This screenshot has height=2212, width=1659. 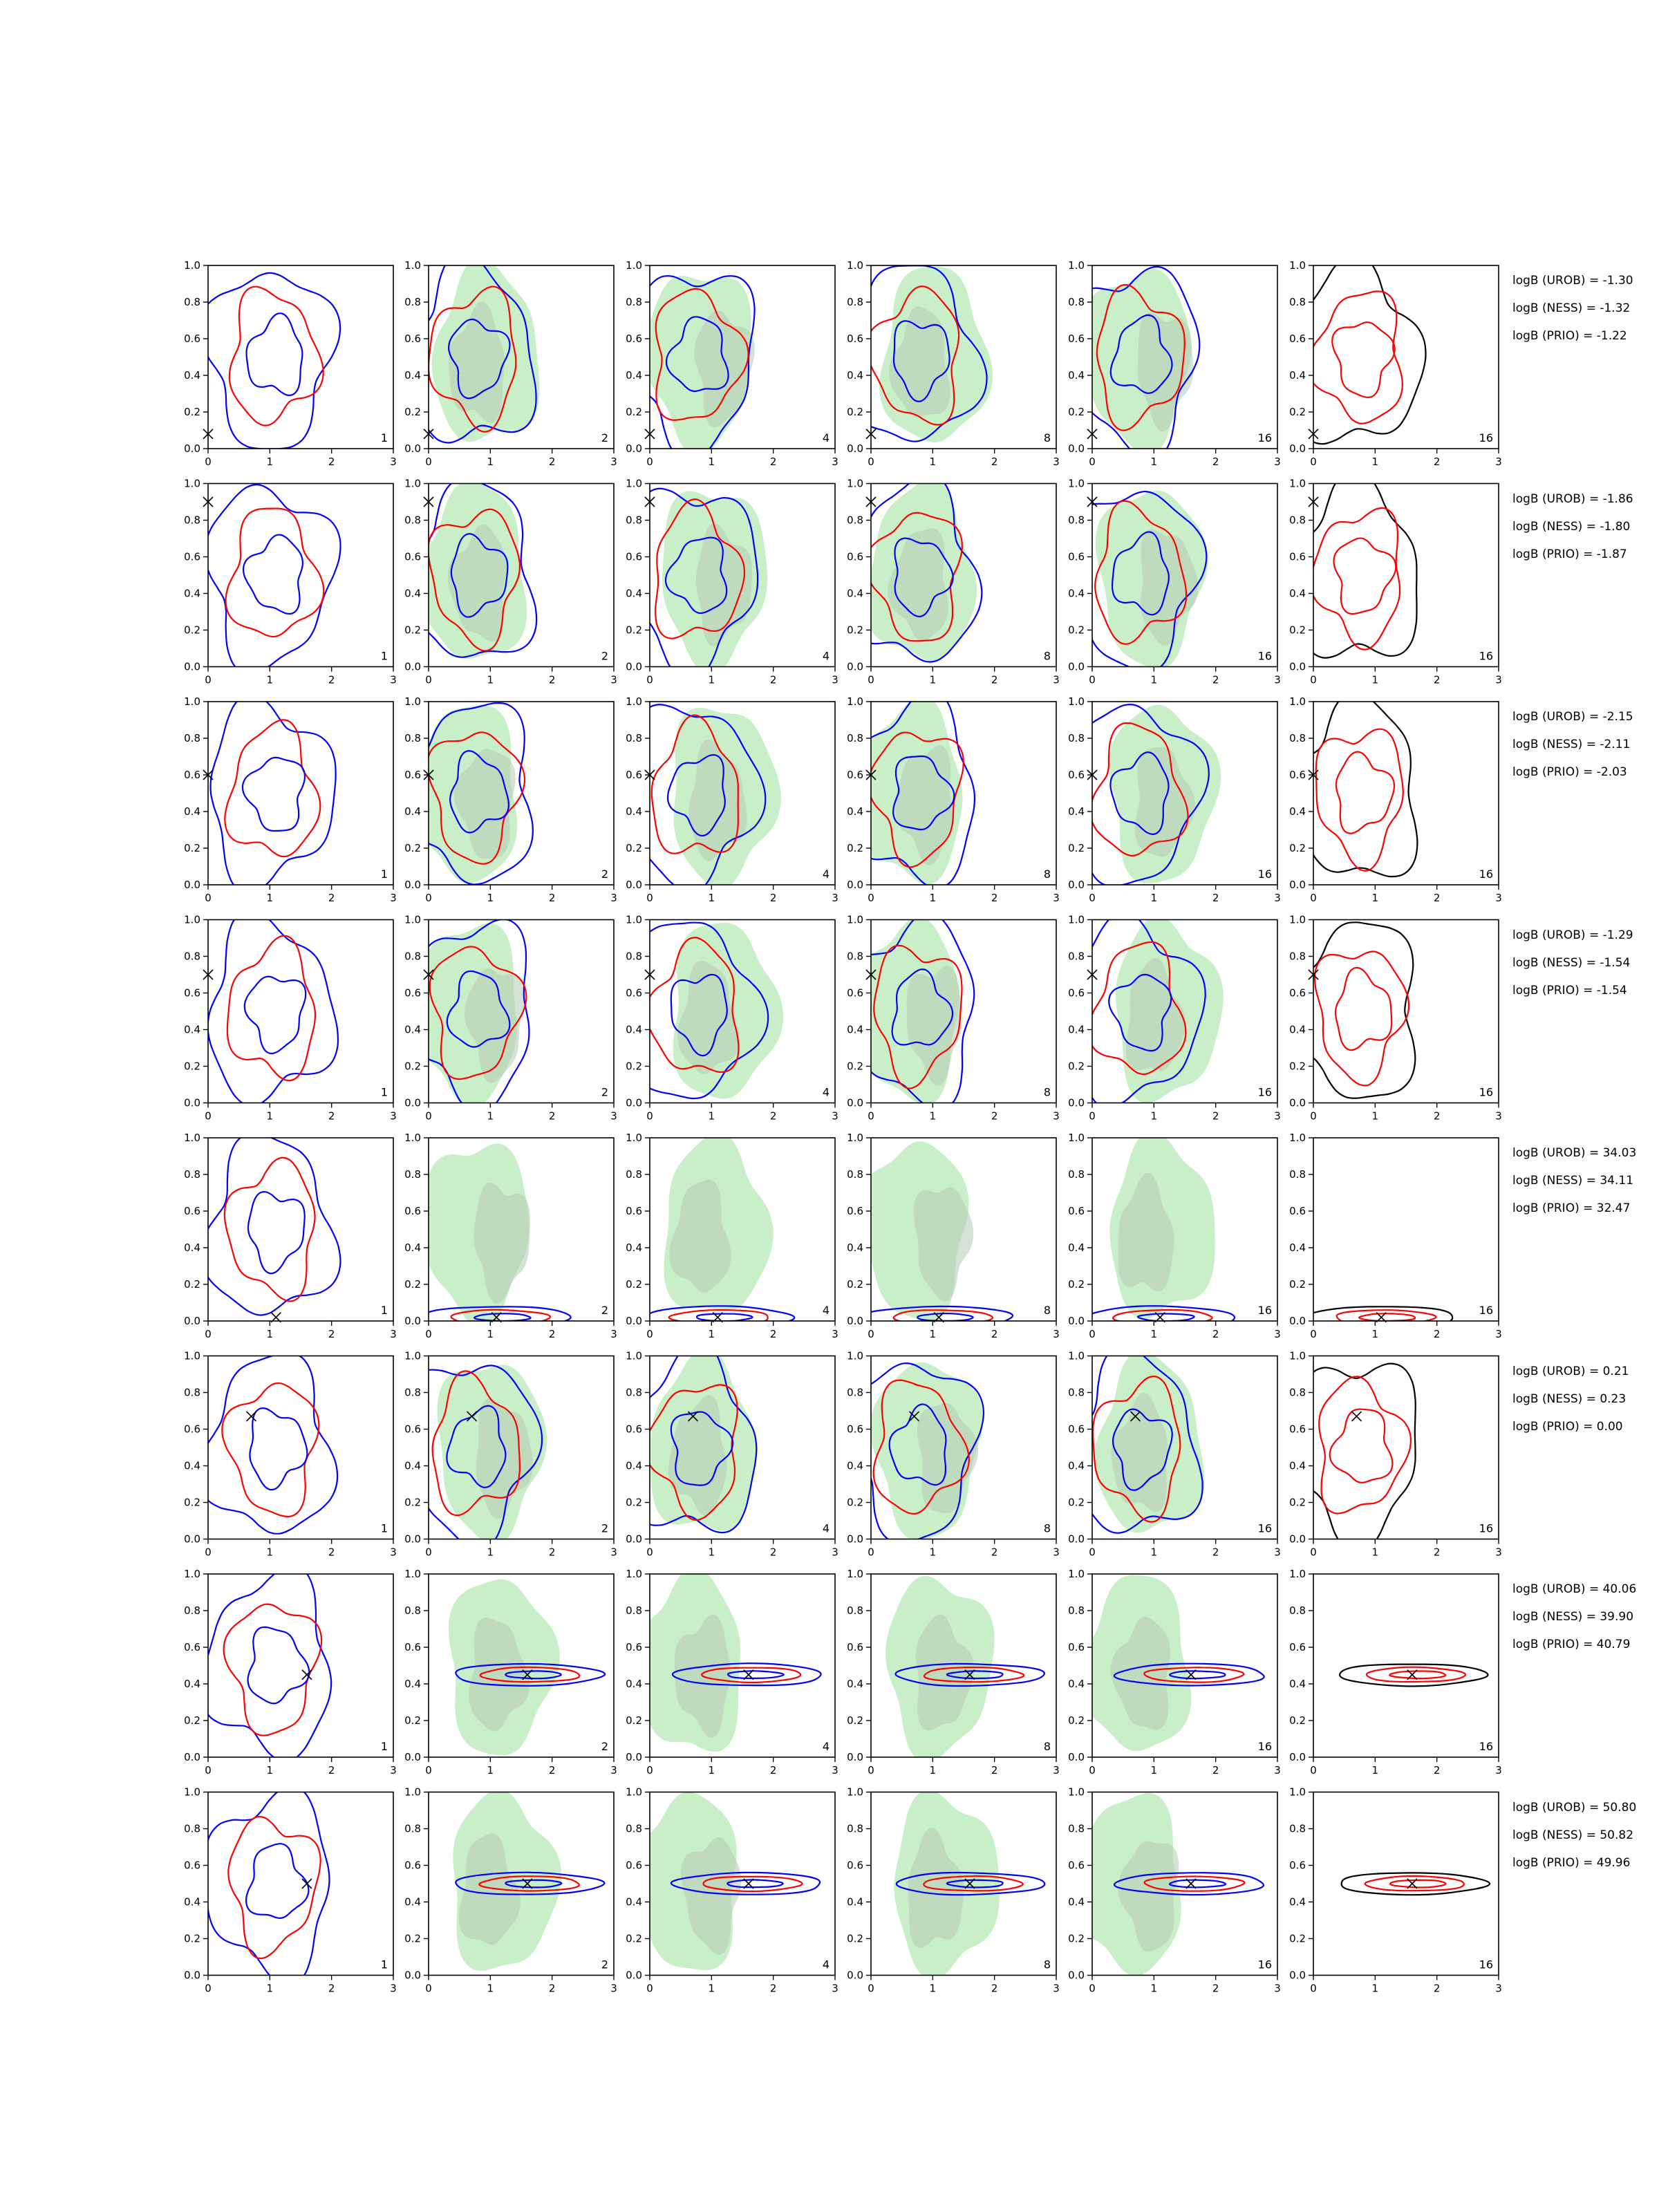 I want to click on subplot-r6-c6: 0 1 2 3 0.0 0.2 0.4 0.6 0.8 1.0 16, so click(x=1395, y=1455).